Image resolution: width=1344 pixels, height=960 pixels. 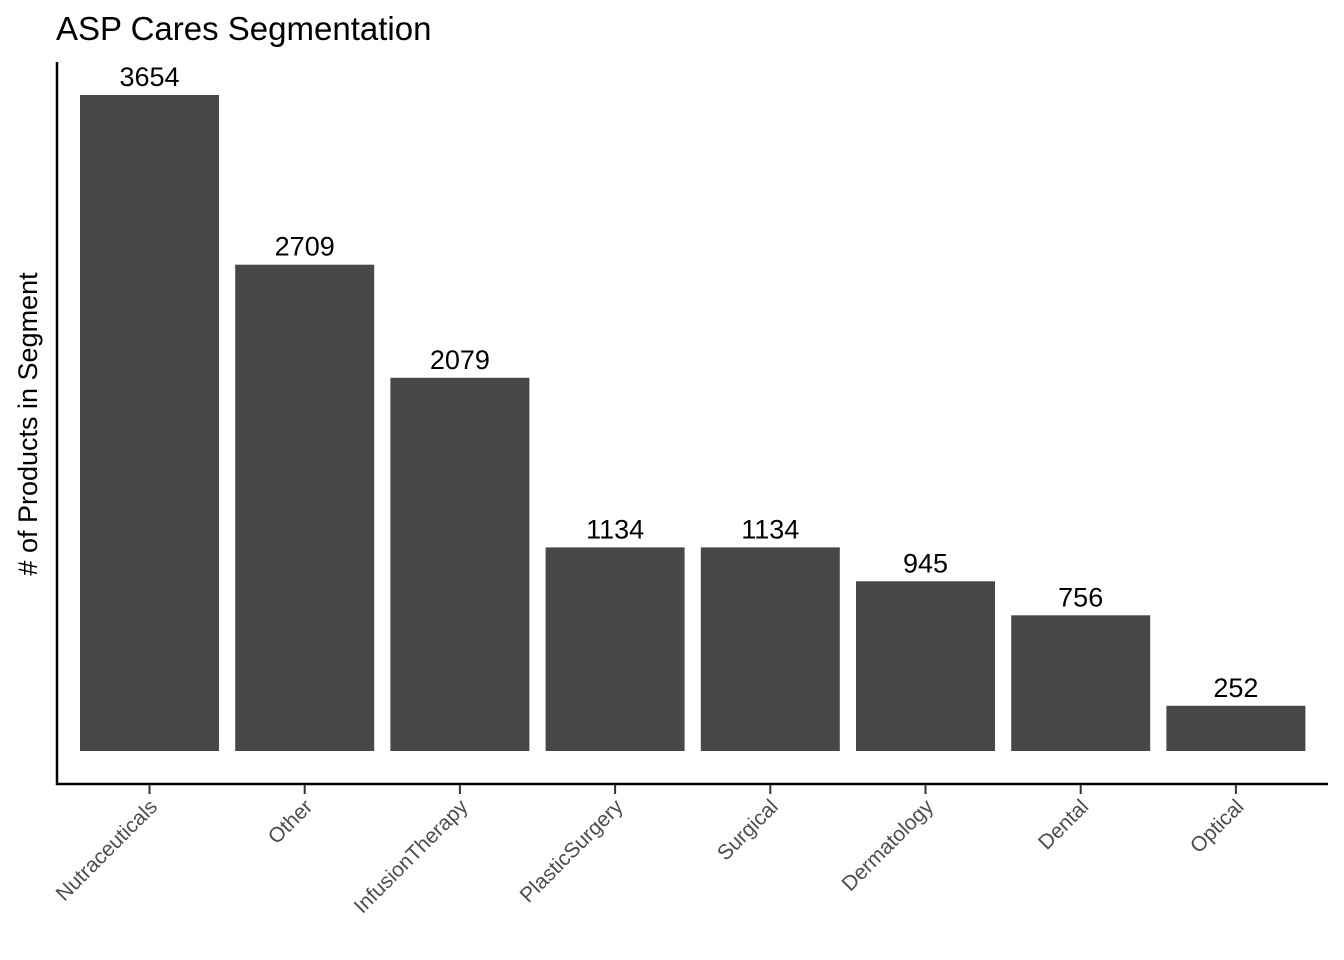 I want to click on bar-optical, so click(x=1236, y=728).